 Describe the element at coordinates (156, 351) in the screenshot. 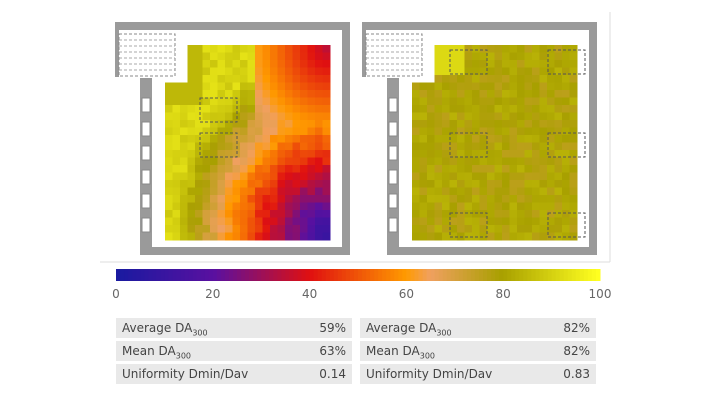

I see `row-label: Mean DA300` at that location.